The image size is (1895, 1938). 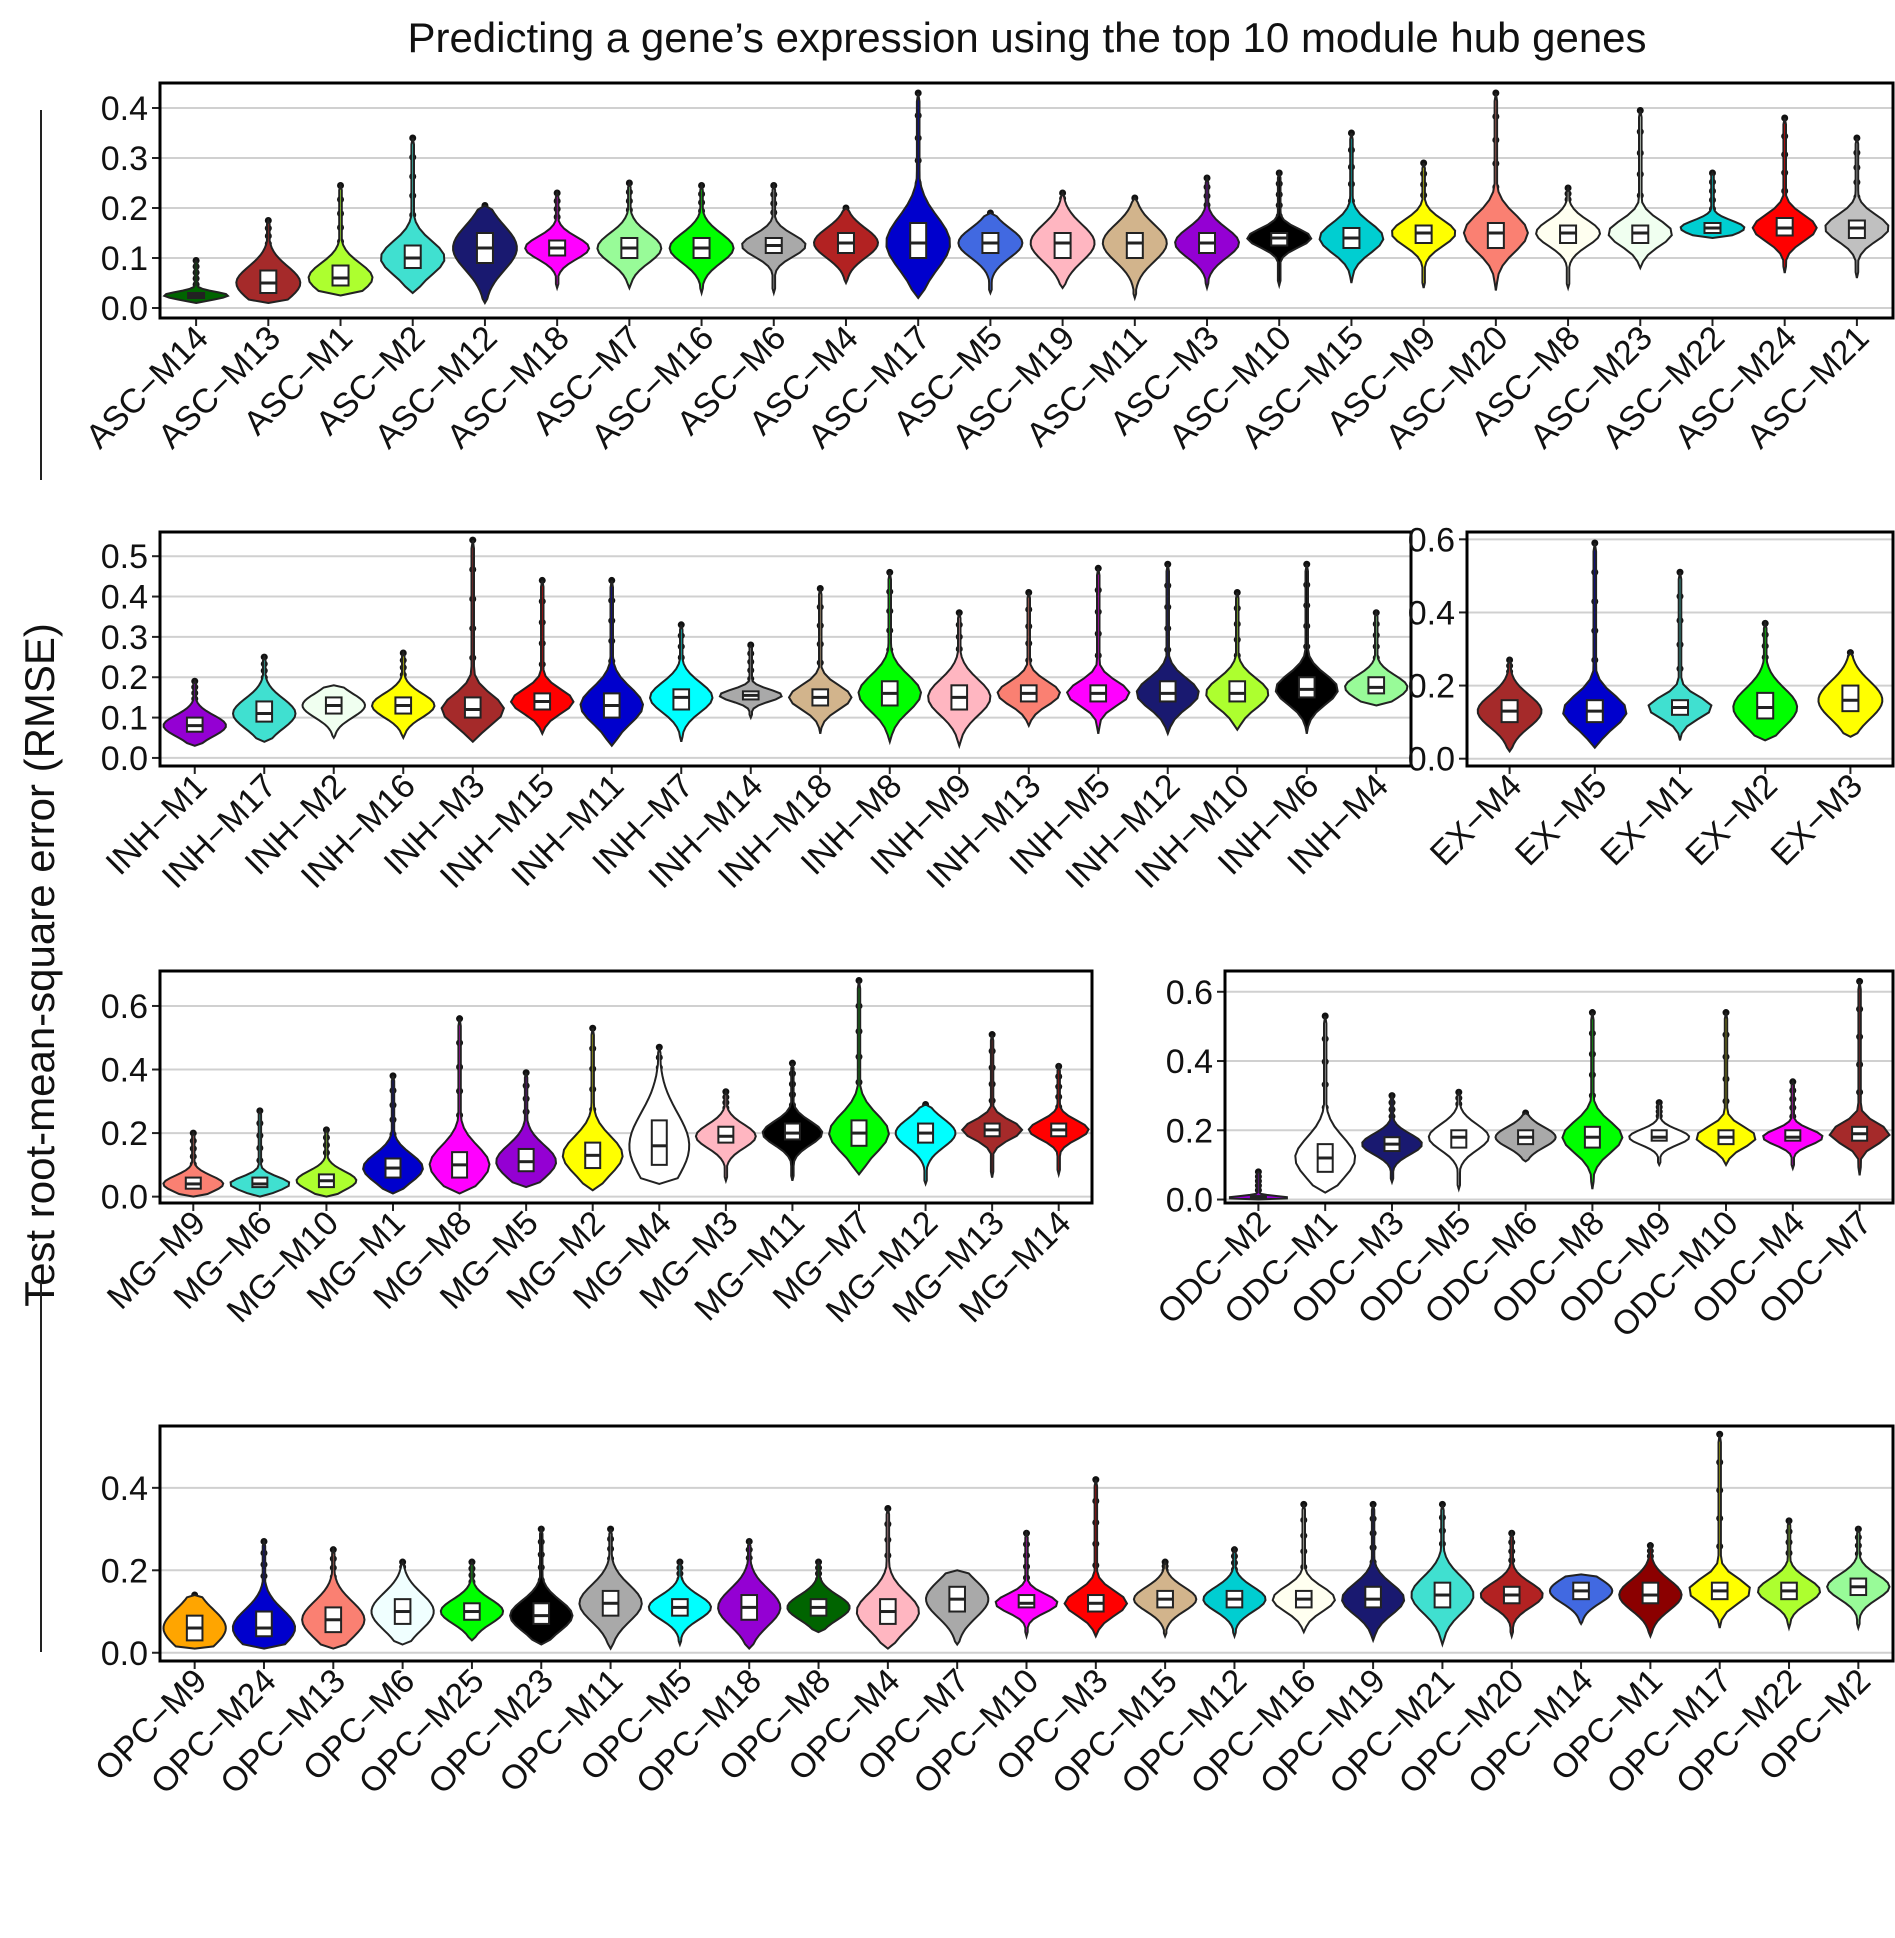 I want to click on violin-MG−M4, so click(x=659, y=1116).